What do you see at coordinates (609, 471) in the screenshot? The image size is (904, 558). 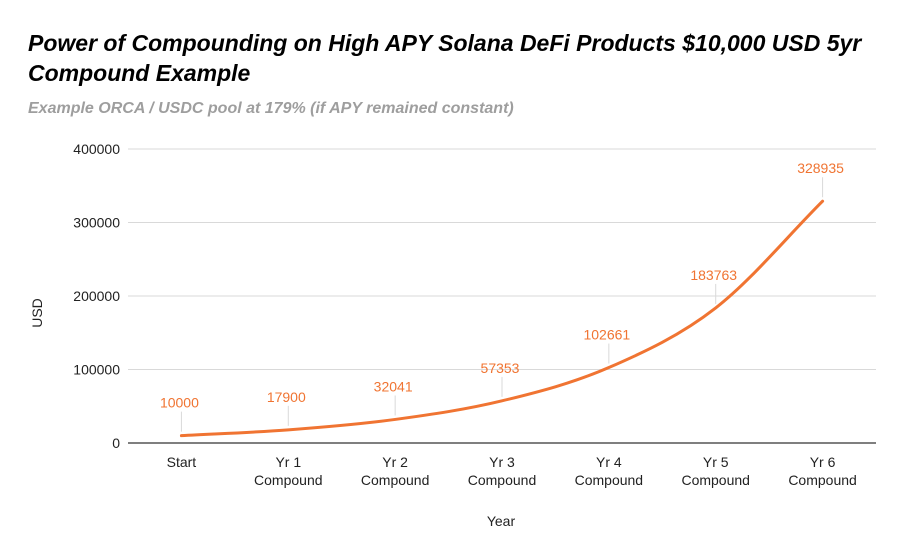 I see `x-tick-label: Yr 4 Compound` at bounding box center [609, 471].